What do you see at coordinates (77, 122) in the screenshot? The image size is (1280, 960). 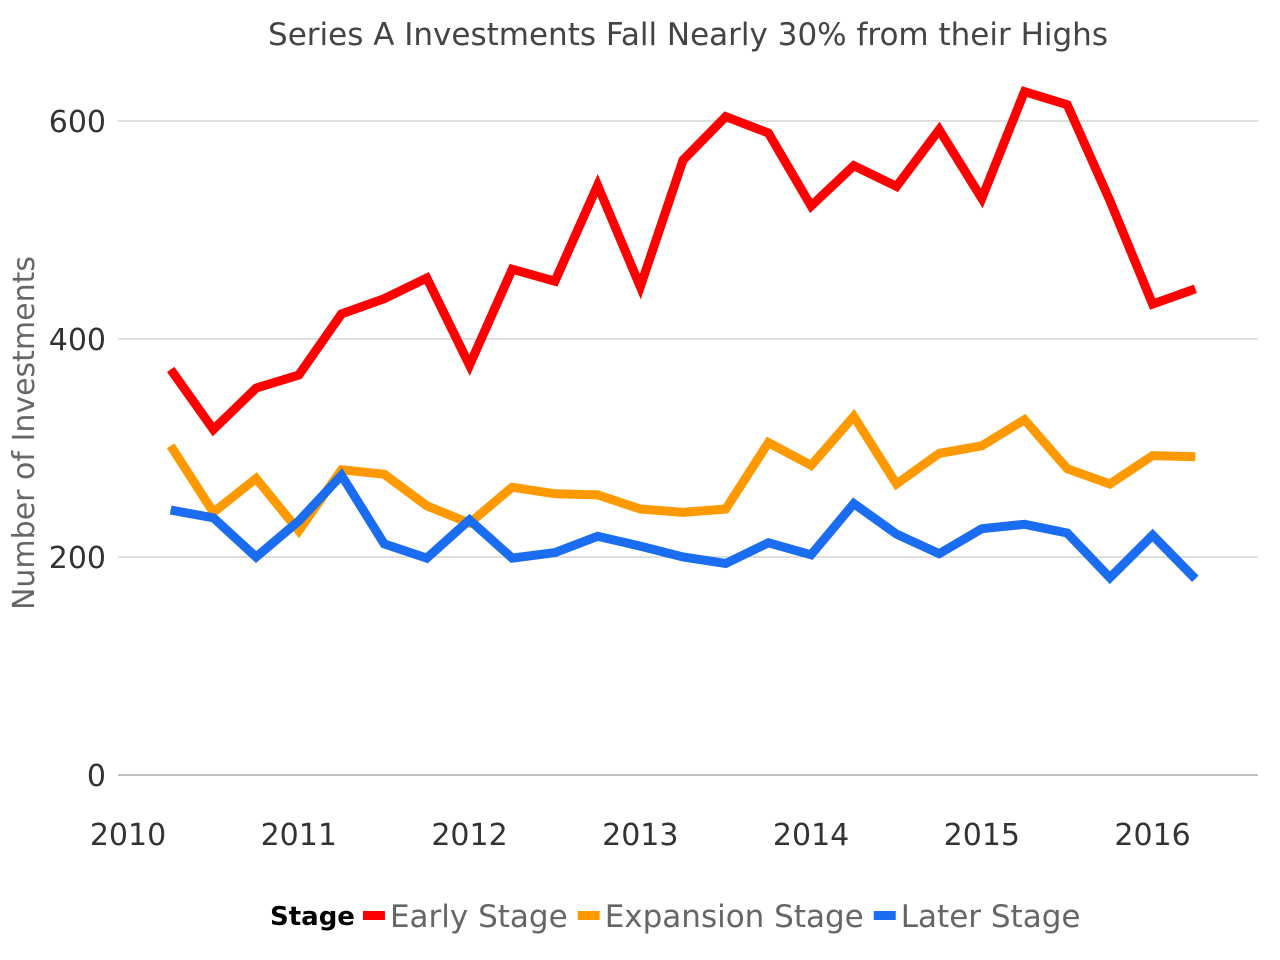 I see `y-tick-label-600: 600` at bounding box center [77, 122].